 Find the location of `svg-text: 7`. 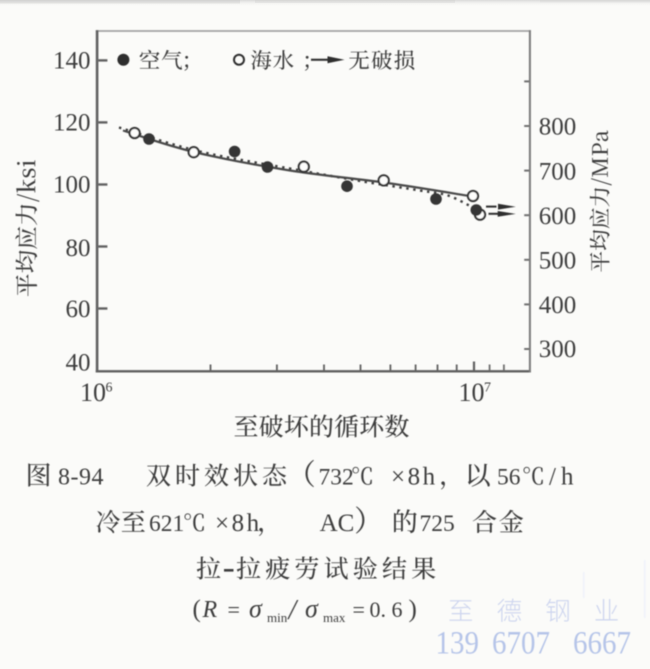

svg-text: 7 is located at coordinates (487, 388).